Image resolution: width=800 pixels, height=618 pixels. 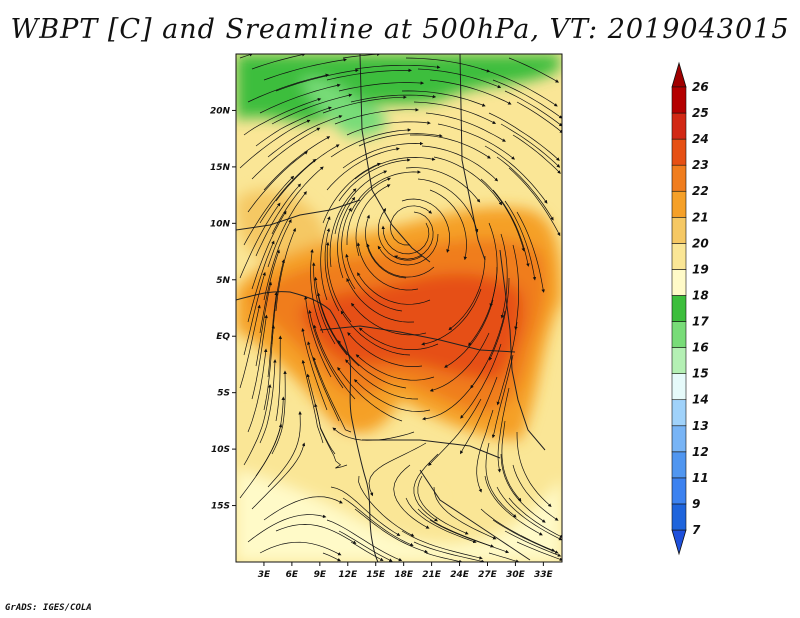 What do you see at coordinates (220, 507) in the screenshot?
I see `lat-tick-label: 15S` at bounding box center [220, 507].